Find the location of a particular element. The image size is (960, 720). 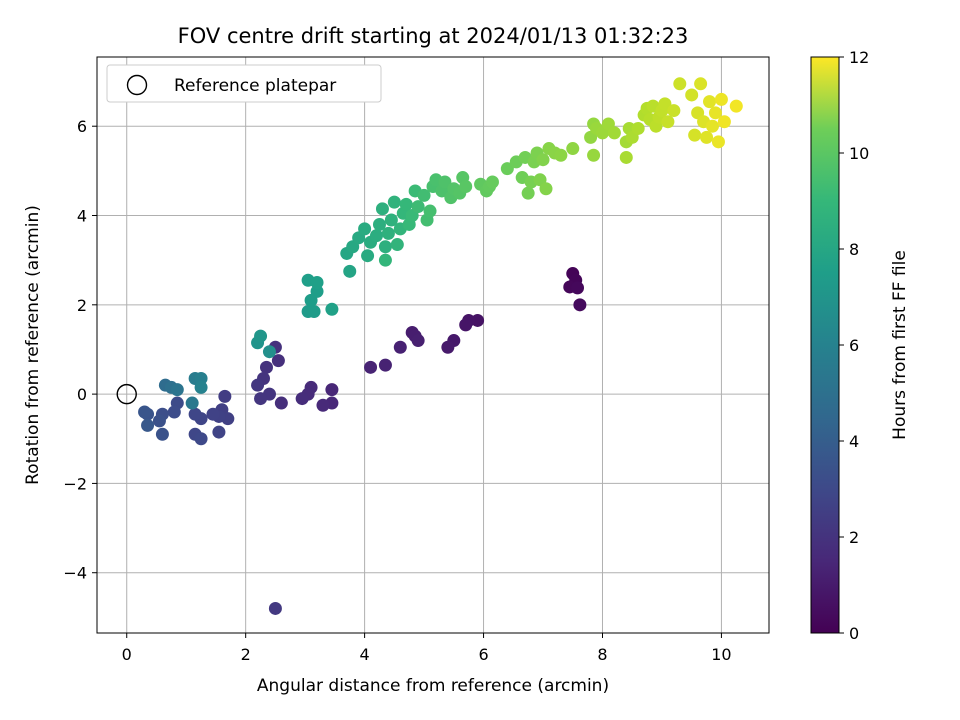

legend-reference-marker-icon is located at coordinates (137, 85).